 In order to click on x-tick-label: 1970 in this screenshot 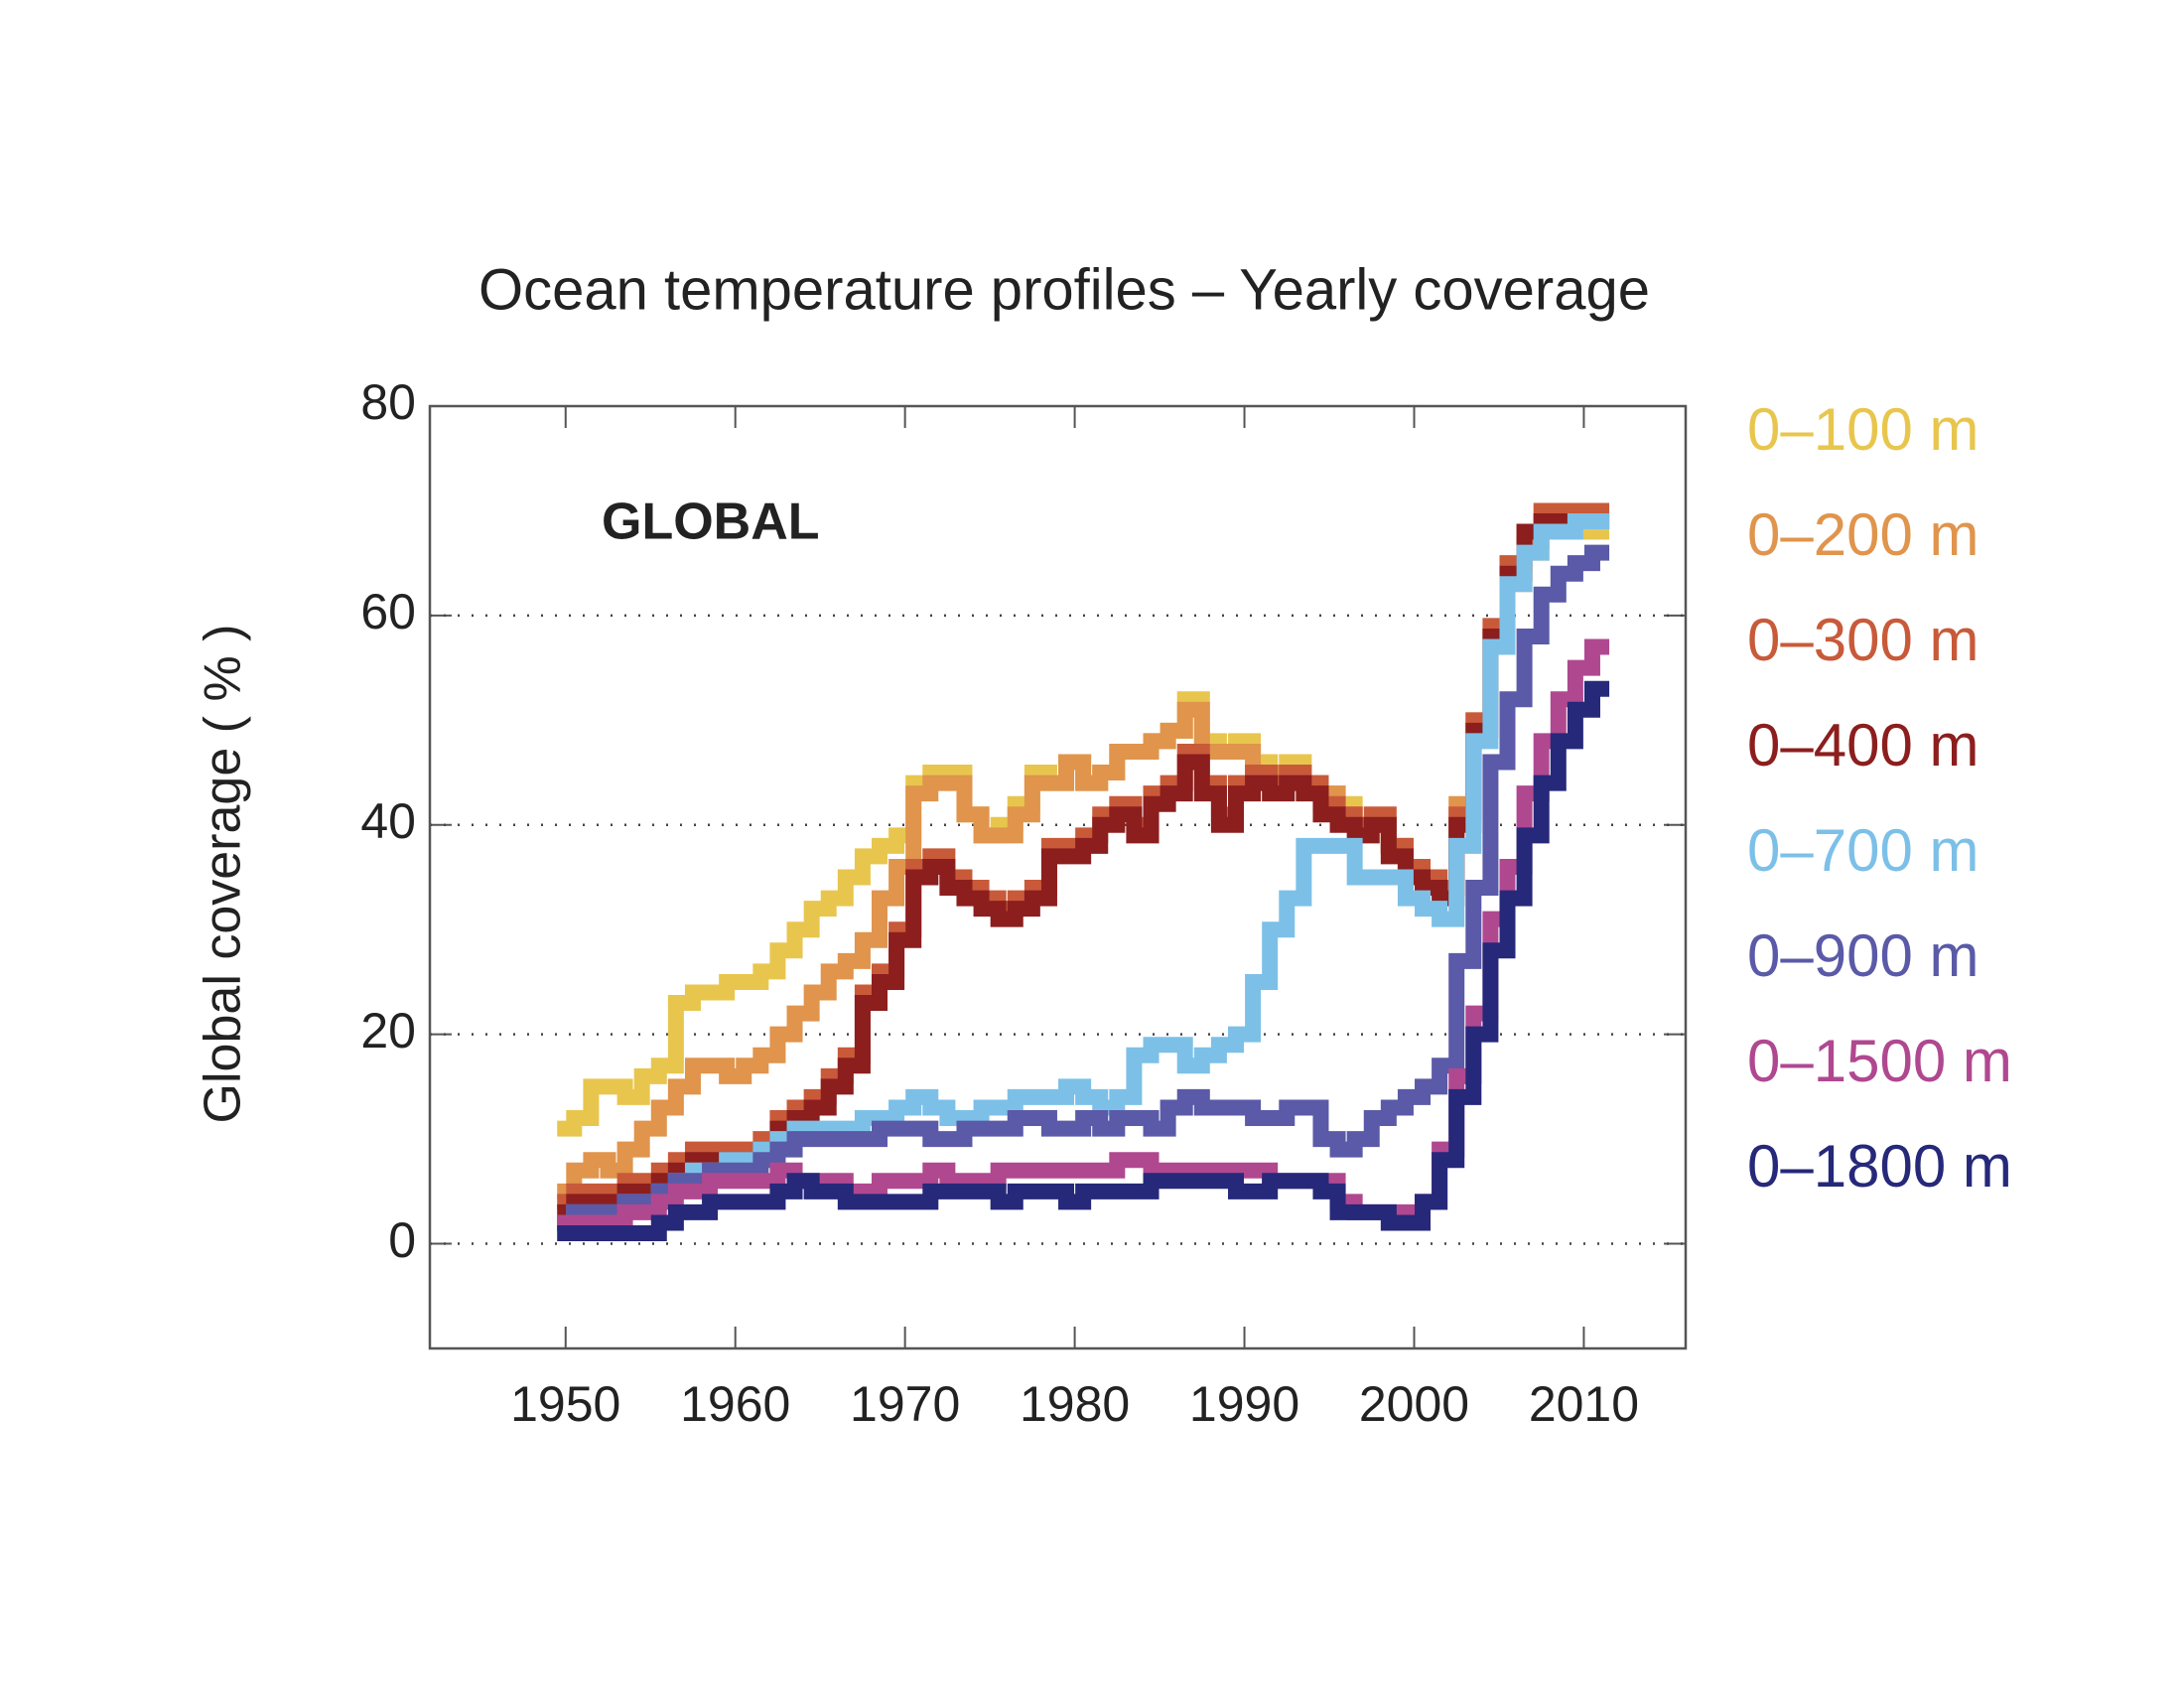, I will do `click(905, 1404)`.